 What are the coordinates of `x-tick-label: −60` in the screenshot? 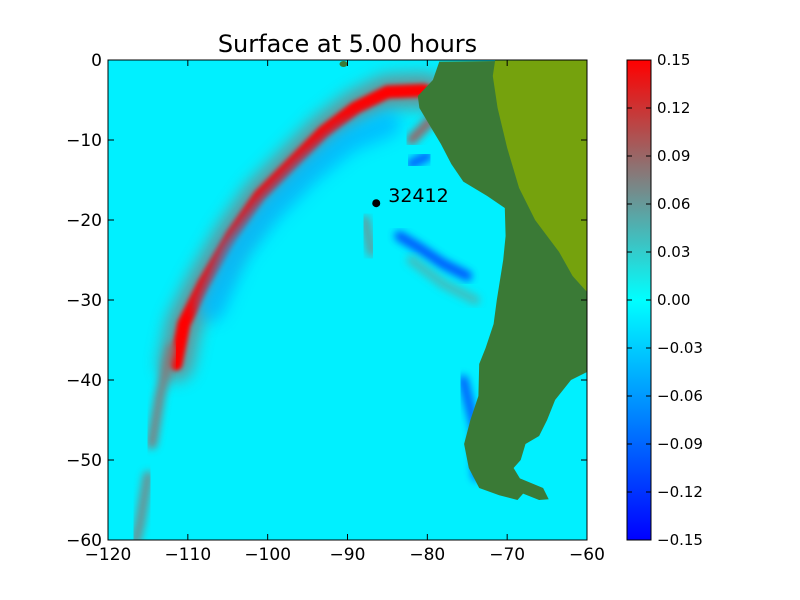 It's located at (587, 555).